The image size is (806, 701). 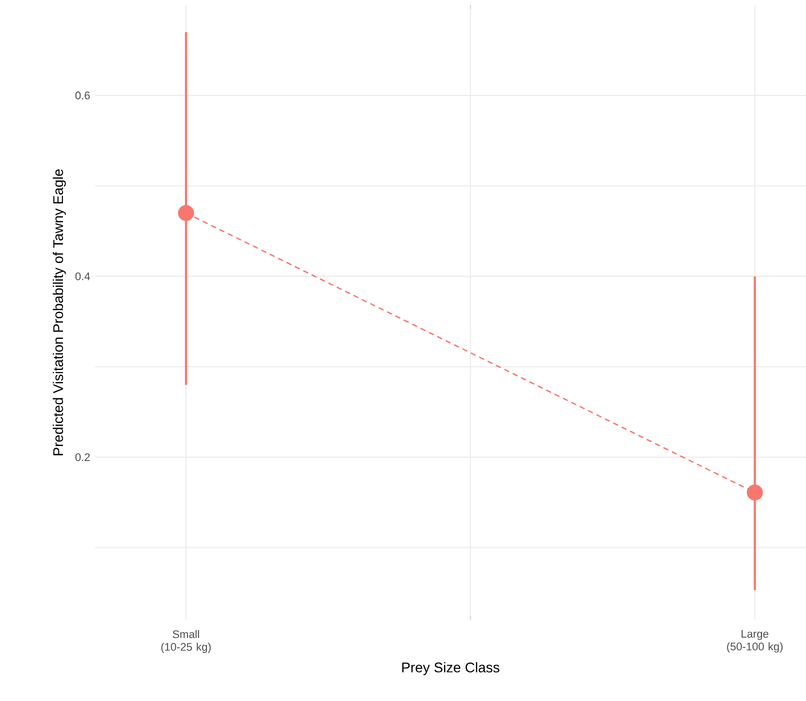 What do you see at coordinates (755, 641) in the screenshot?
I see `x-tick-label: Large (50-100 kg)` at bounding box center [755, 641].